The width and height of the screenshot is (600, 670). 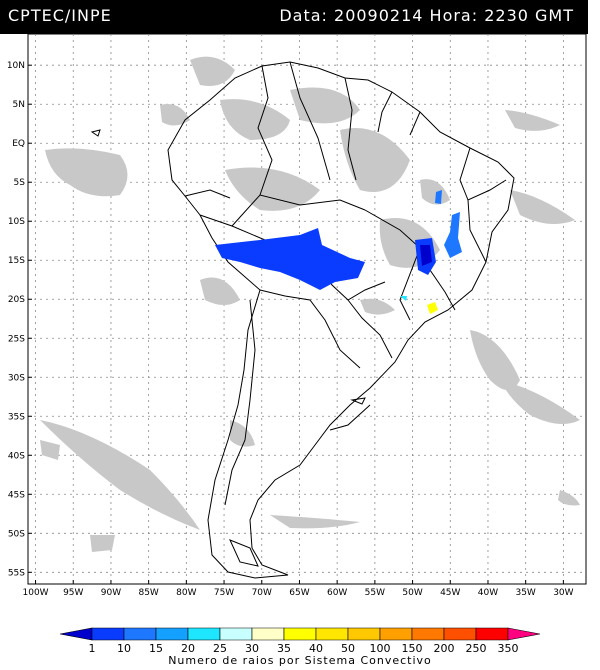 What do you see at coordinates (60, 15) in the screenshot?
I see `agency-label: CPTEC/INPE` at bounding box center [60, 15].